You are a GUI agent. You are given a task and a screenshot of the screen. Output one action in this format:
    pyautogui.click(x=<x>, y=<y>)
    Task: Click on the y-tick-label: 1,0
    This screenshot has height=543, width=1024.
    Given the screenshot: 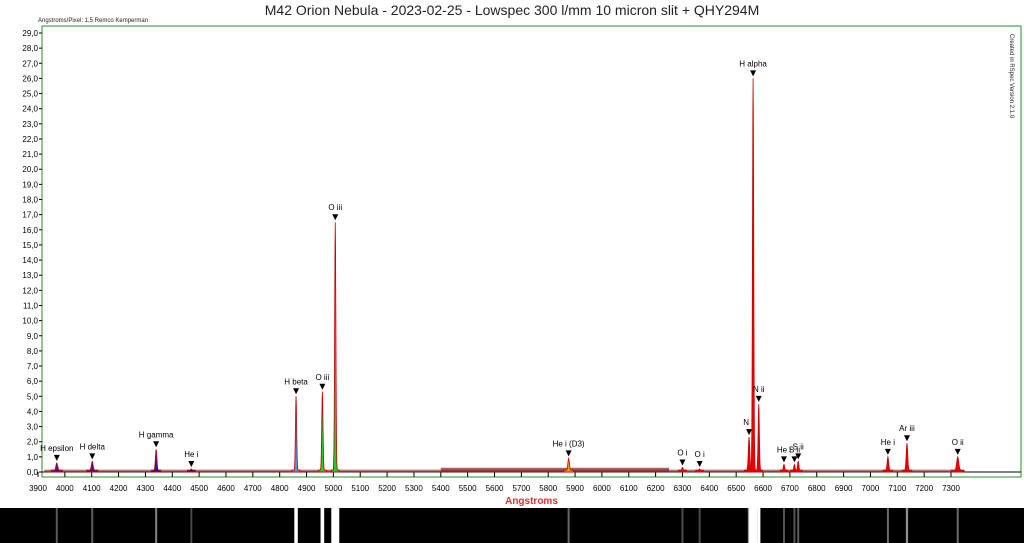 What is the action you would take?
    pyautogui.click(x=33, y=457)
    